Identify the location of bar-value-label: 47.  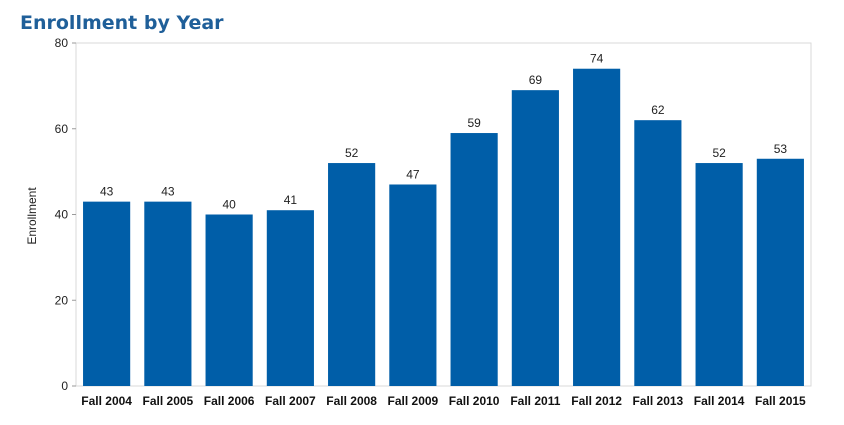
(413, 174).